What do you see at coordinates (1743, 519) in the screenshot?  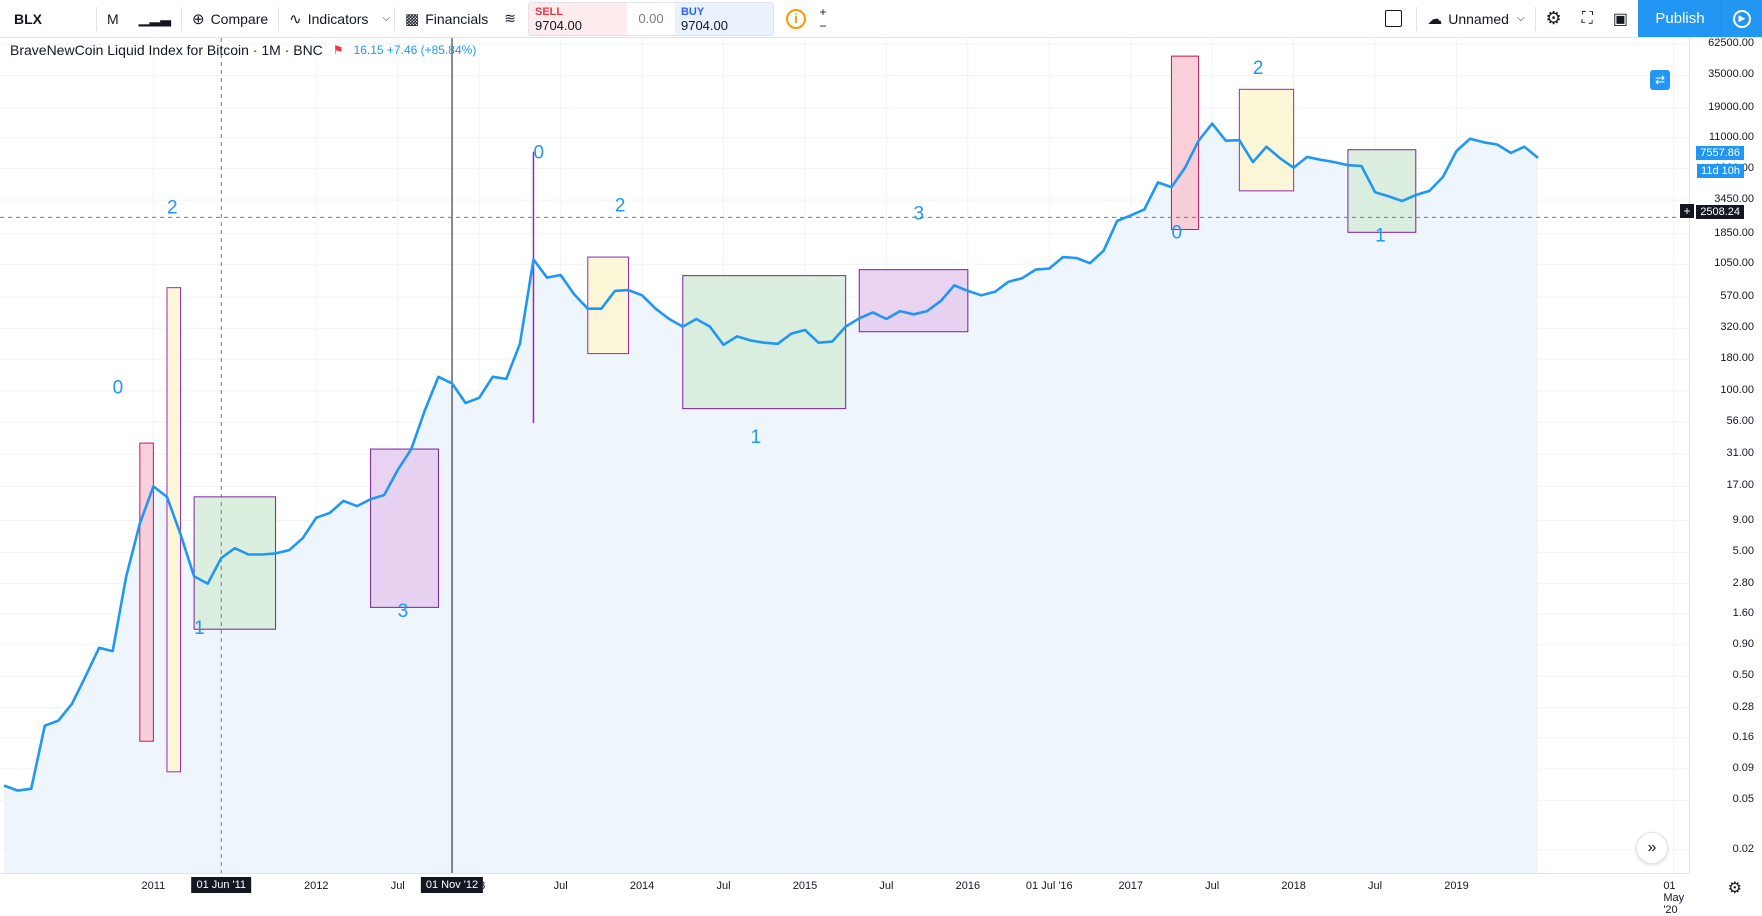 I see `price-axis-tick: 9.00` at bounding box center [1743, 519].